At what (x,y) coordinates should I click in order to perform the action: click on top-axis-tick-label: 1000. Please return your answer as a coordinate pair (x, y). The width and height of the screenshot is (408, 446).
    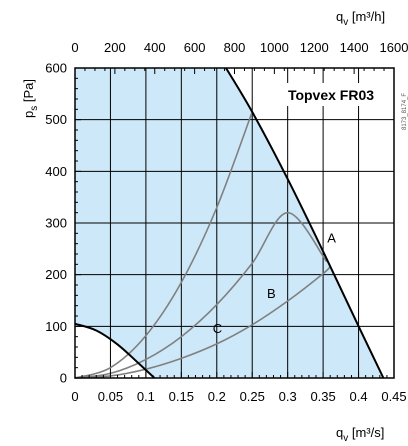
    Looking at the image, I should click on (274, 47).